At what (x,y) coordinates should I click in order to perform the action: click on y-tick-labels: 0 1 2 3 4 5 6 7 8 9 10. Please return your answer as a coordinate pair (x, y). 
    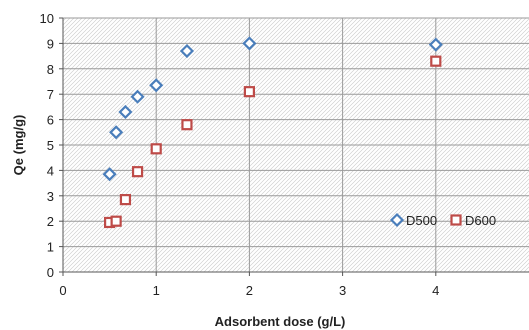
    Looking at the image, I should click on (47, 145).